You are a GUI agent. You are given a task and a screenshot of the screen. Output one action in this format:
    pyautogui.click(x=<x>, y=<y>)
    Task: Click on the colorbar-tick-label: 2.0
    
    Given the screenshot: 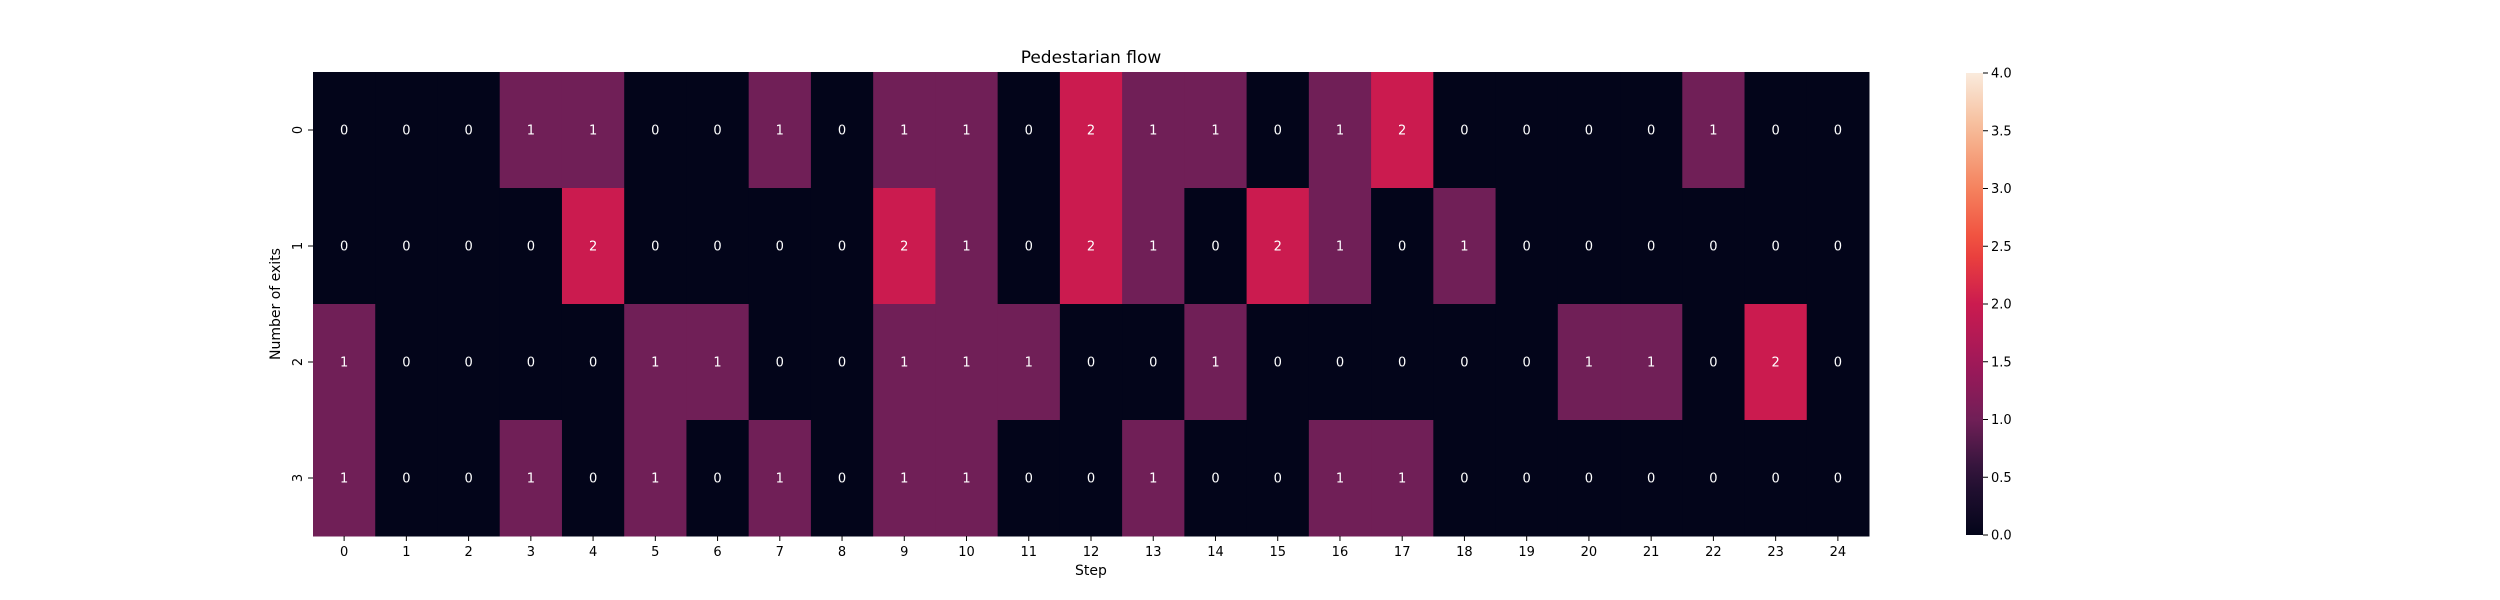 What is the action you would take?
    pyautogui.click(x=2001, y=305)
    